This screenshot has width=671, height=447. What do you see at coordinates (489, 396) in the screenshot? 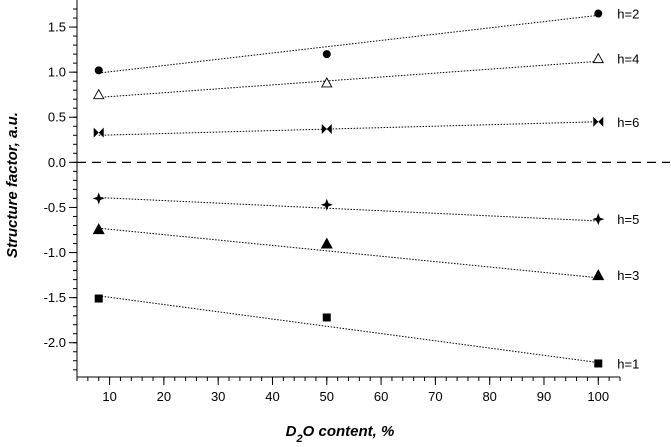
I see `x-tick-label: 80` at bounding box center [489, 396].